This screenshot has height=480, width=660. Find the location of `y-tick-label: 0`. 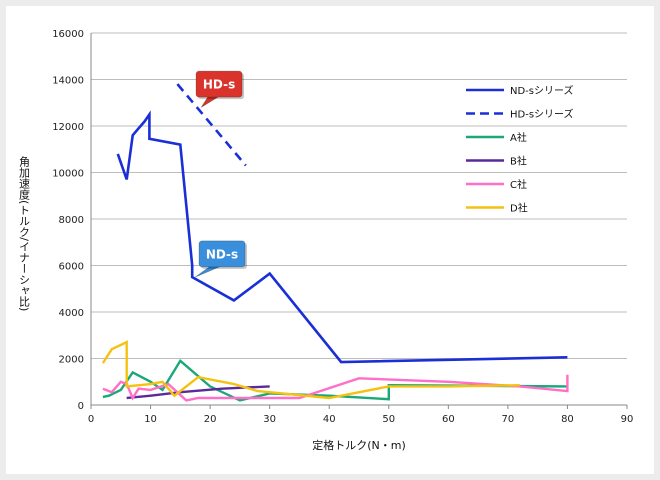

y-tick-label: 0 is located at coordinates (81, 406).